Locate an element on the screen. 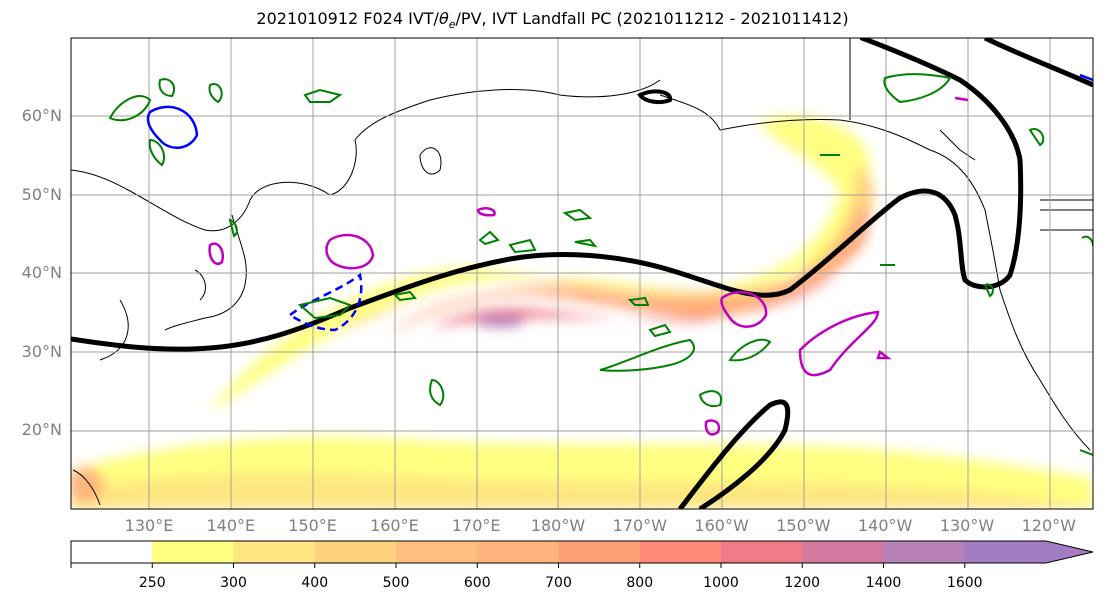 This screenshot has width=1105, height=603. lon-label: 160°E is located at coordinates (394, 525).